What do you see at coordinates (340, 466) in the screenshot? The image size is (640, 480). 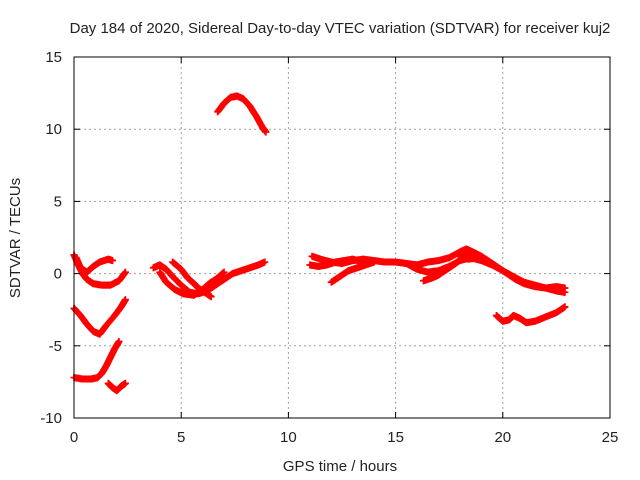 I see `x-axis-label: GPS time / hours` at bounding box center [340, 466].